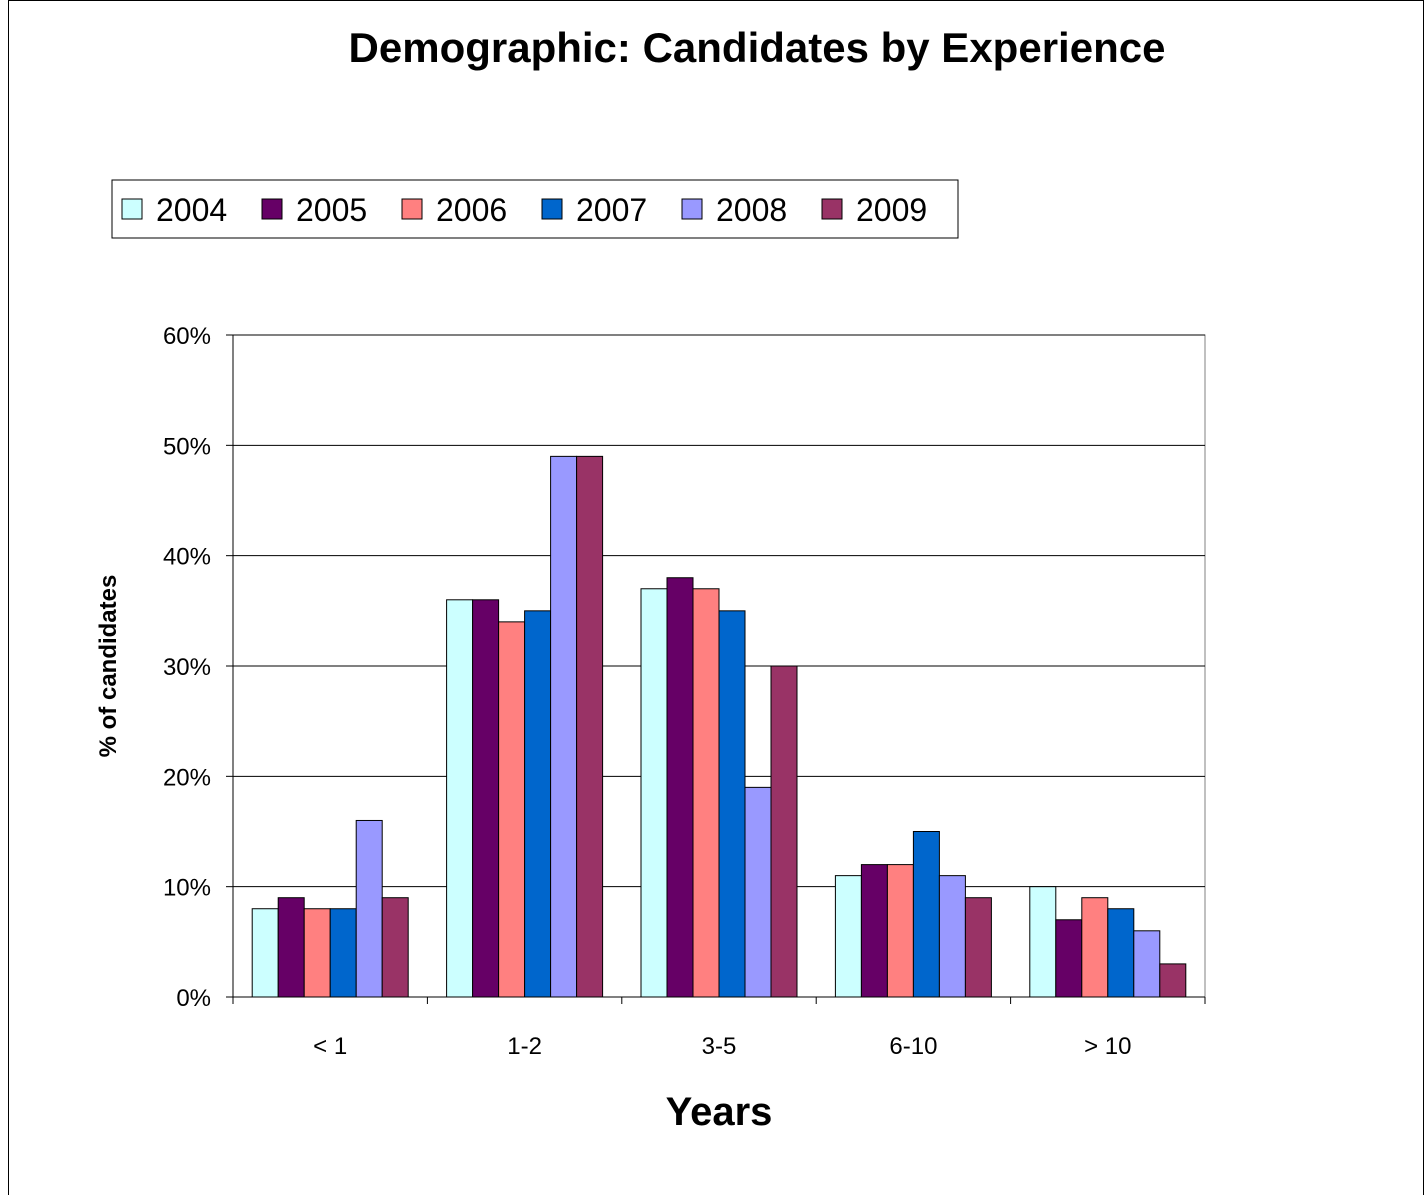 This screenshot has height=1195, width=1425. I want to click on y-tick-label: 60%, so click(187, 336).